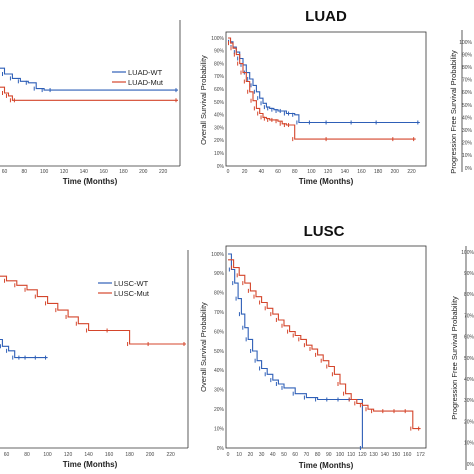  Describe the element at coordinates (228, 172) in the screenshot. I see `x-tick-label: 0` at that location.